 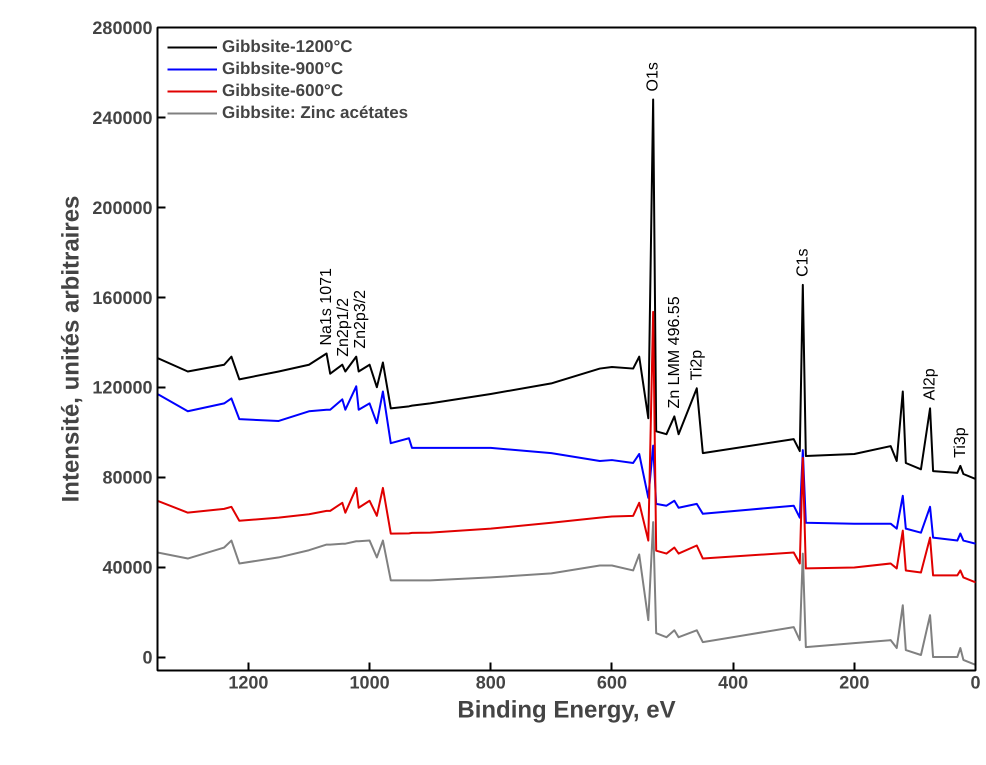 I want to click on x-tick-label: 800, so click(x=491, y=682).